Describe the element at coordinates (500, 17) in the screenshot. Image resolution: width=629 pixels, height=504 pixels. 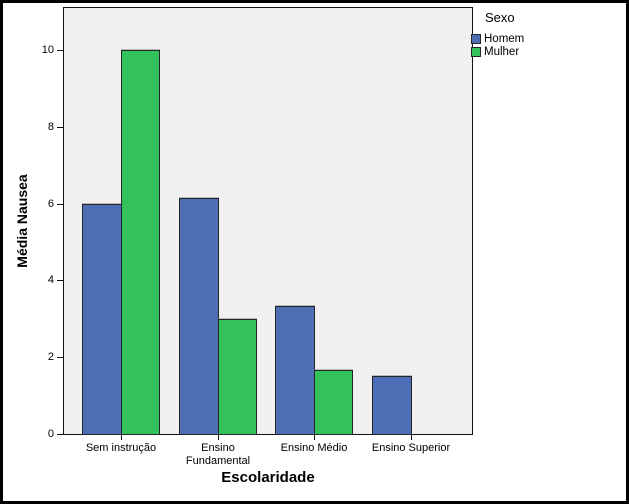
I see `legend-title: Sexo` at that location.